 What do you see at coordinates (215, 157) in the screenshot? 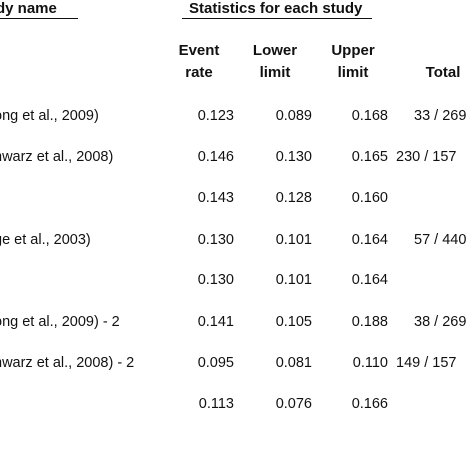
I see `row-1-event-rate: 0.146` at bounding box center [215, 157].